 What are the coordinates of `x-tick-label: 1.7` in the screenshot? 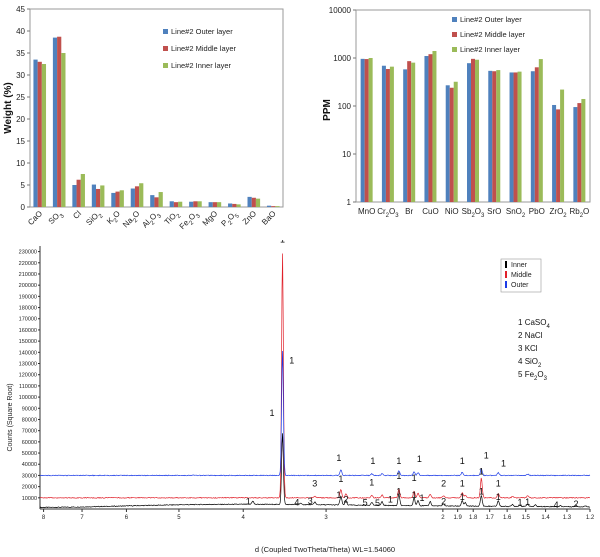 It's located at (490, 518).